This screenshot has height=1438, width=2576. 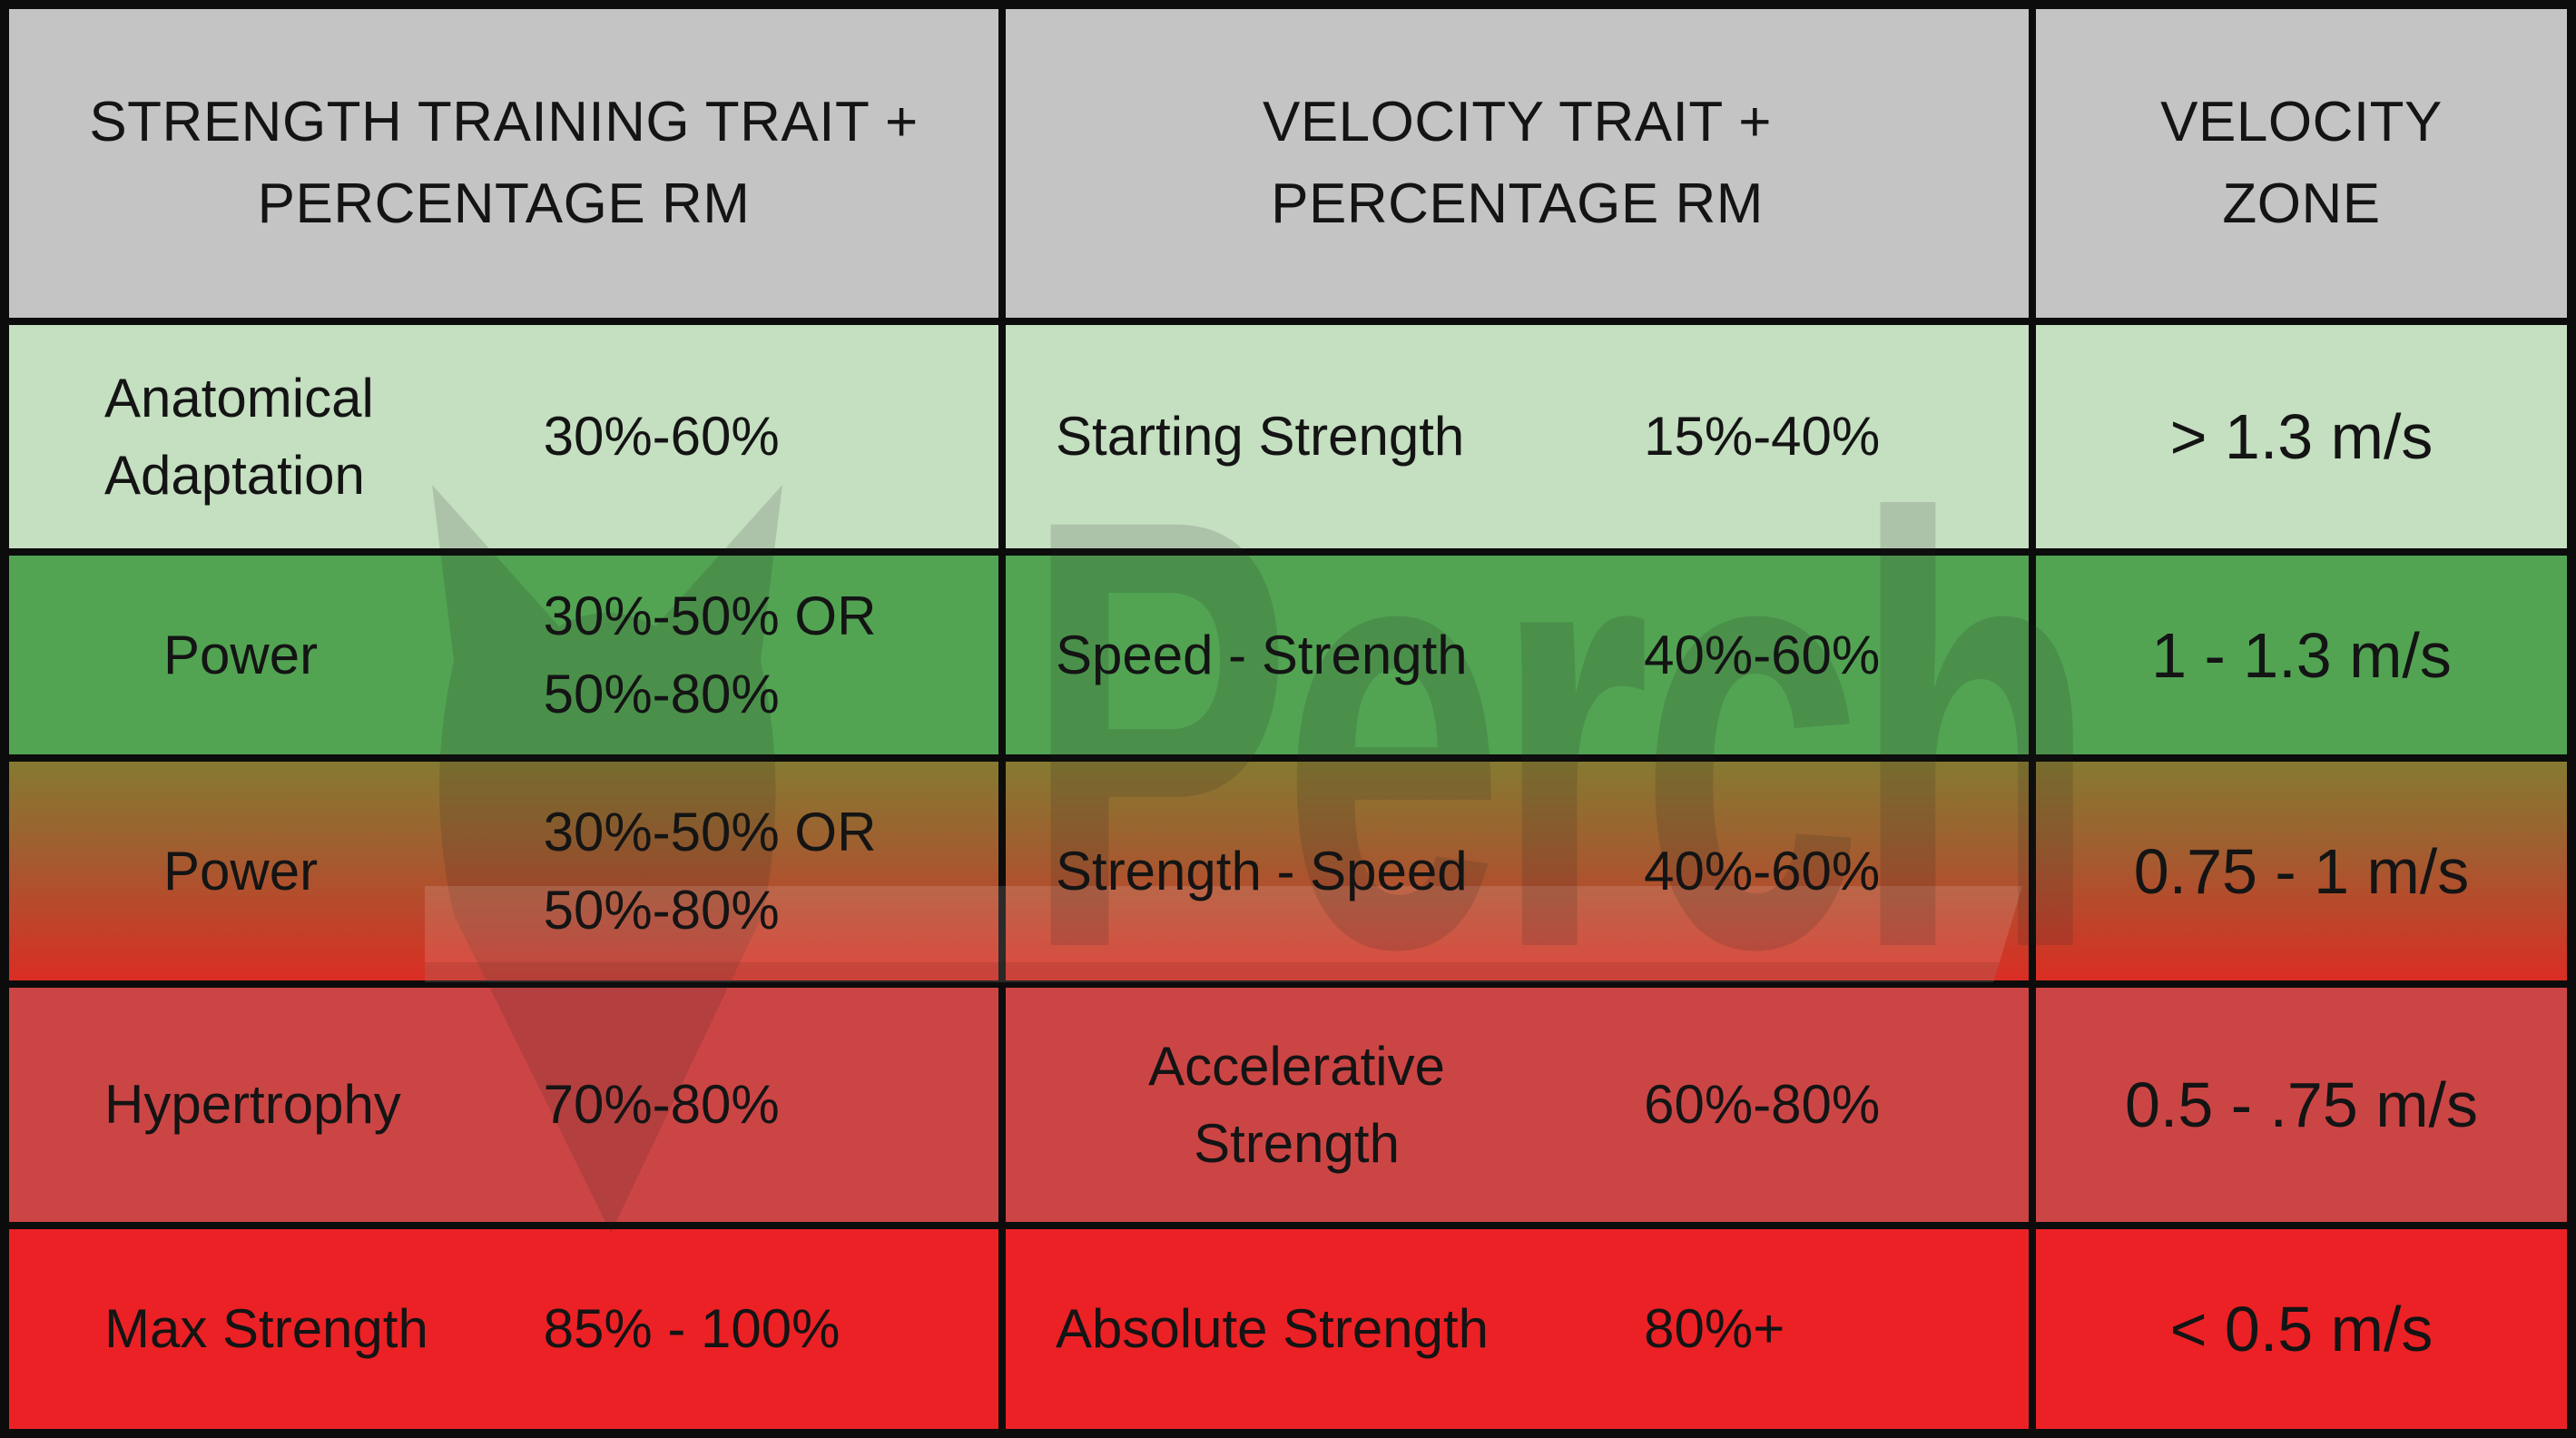 I want to click on row-anatomical-zone-cell: > 1.3 m/s, so click(x=2301, y=437).